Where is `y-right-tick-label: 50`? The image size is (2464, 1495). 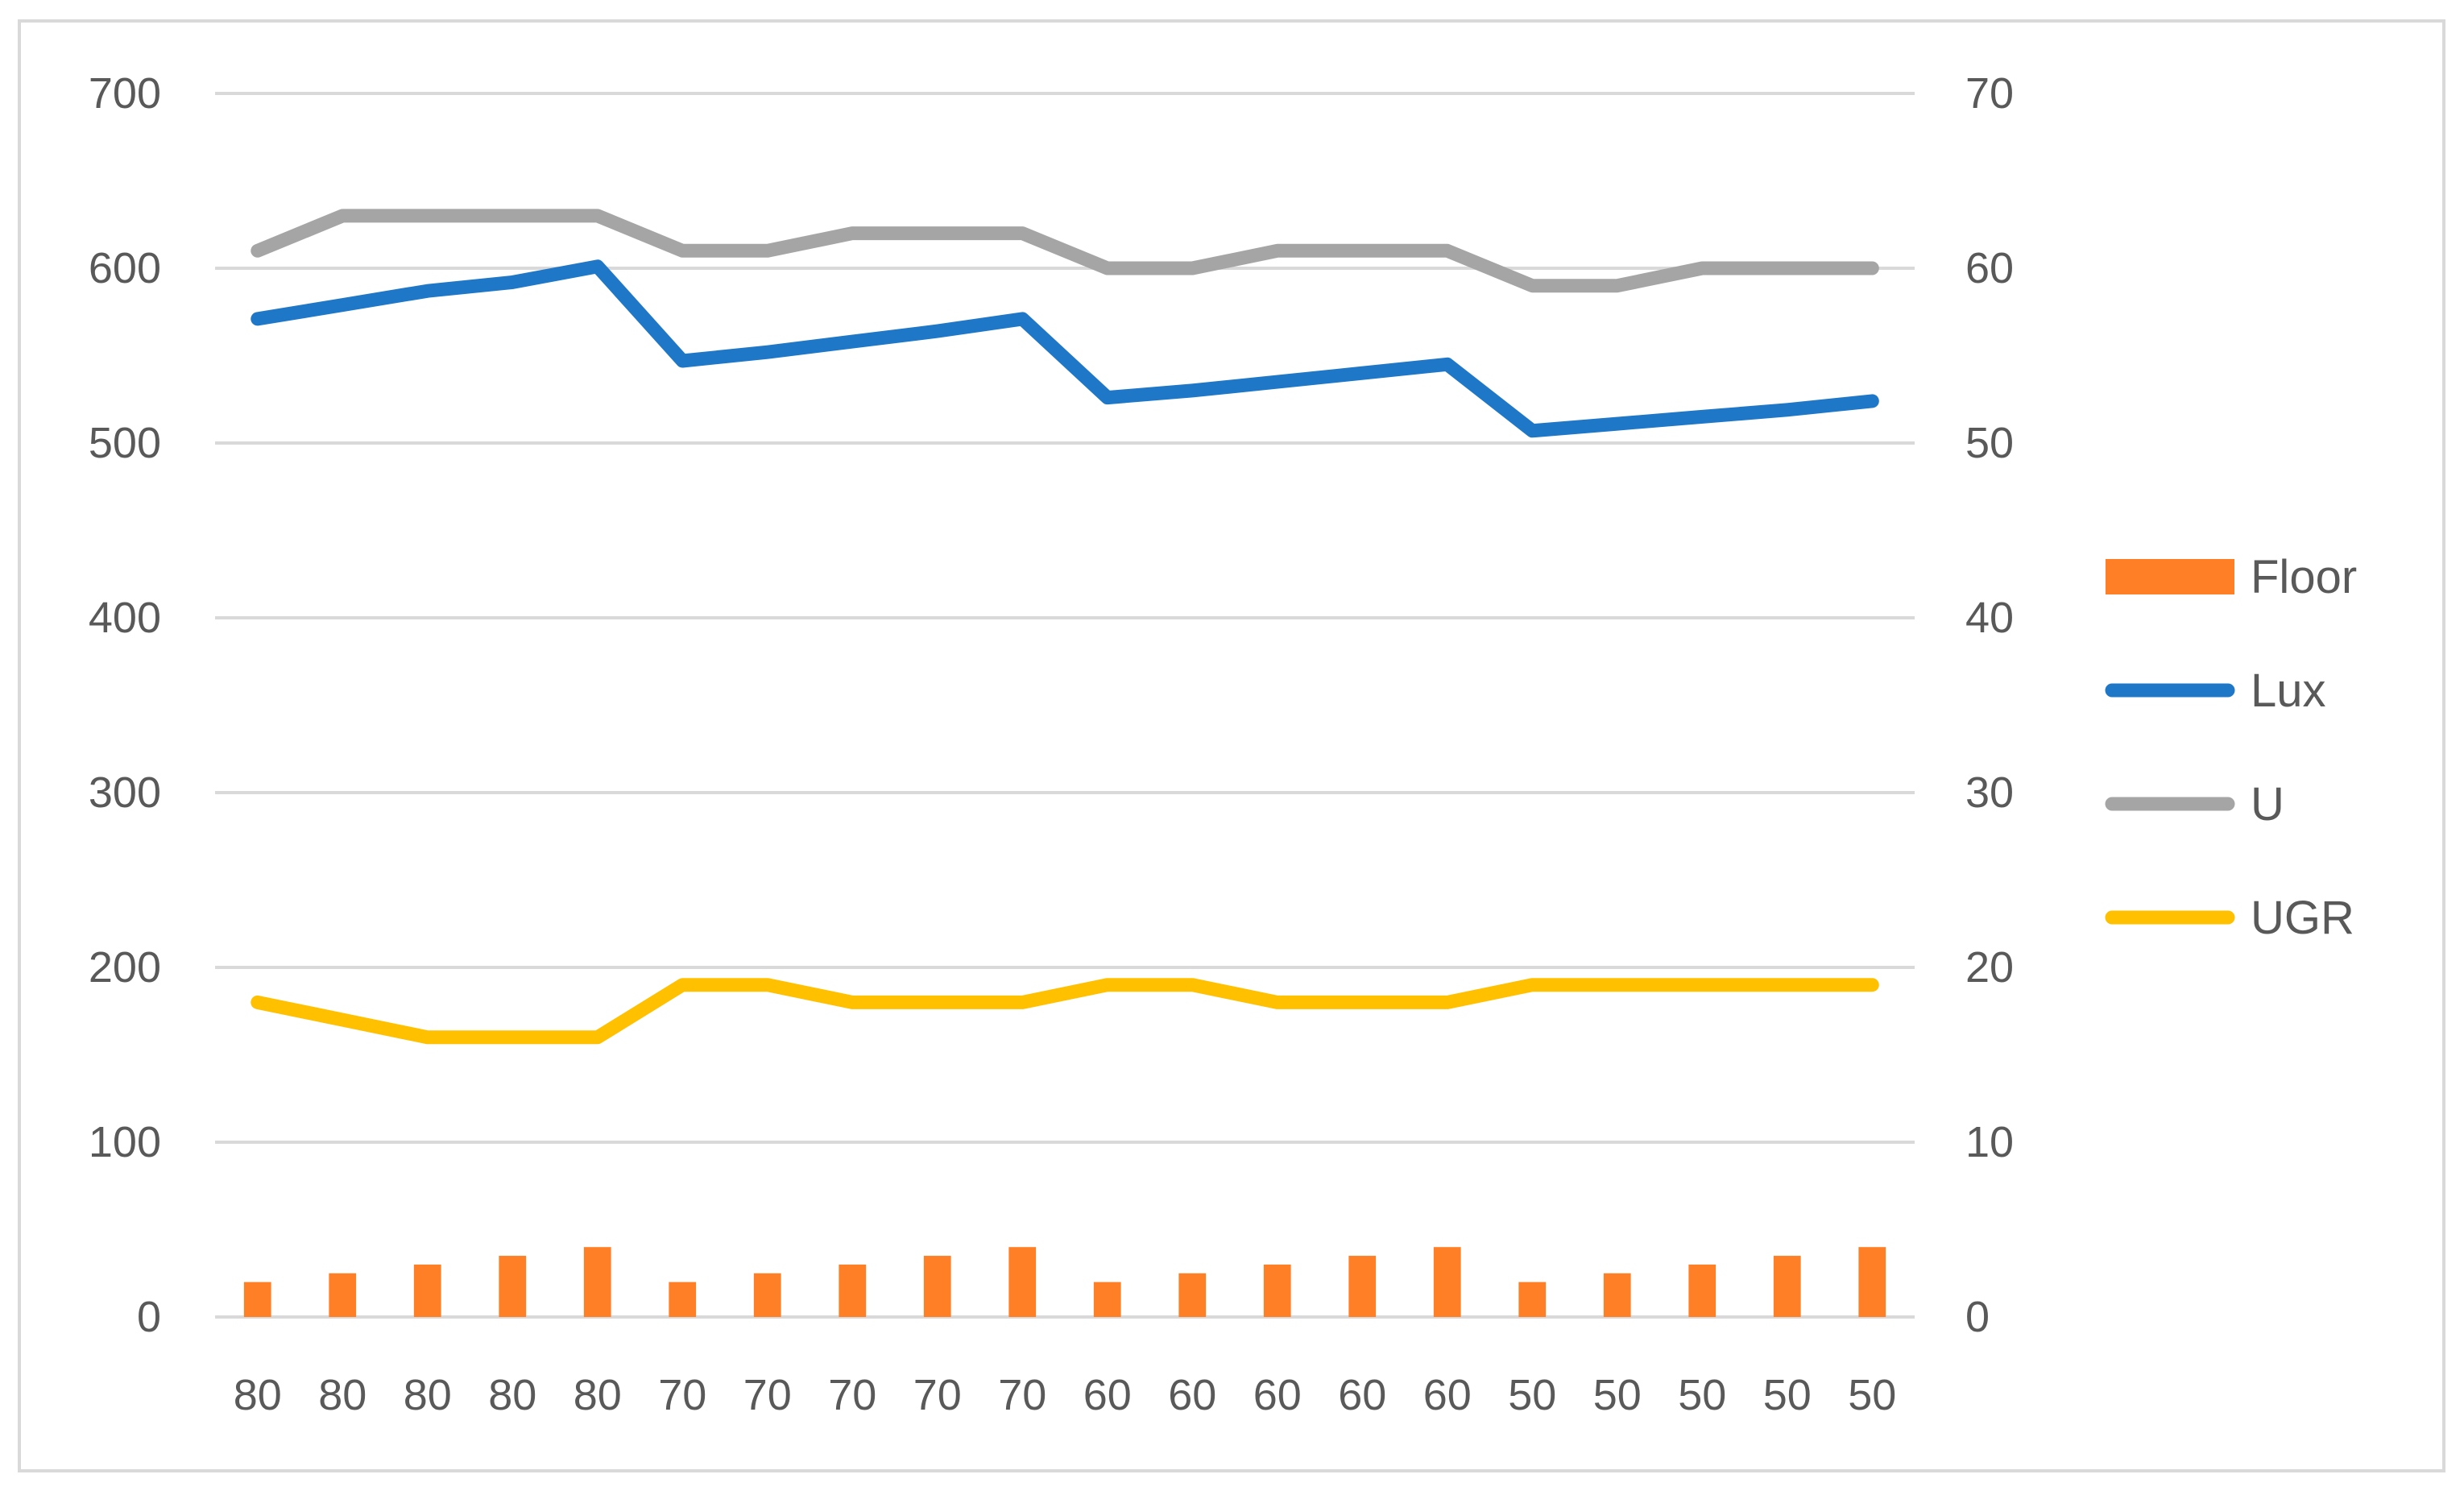
y-right-tick-label: 50 is located at coordinates (1989, 443).